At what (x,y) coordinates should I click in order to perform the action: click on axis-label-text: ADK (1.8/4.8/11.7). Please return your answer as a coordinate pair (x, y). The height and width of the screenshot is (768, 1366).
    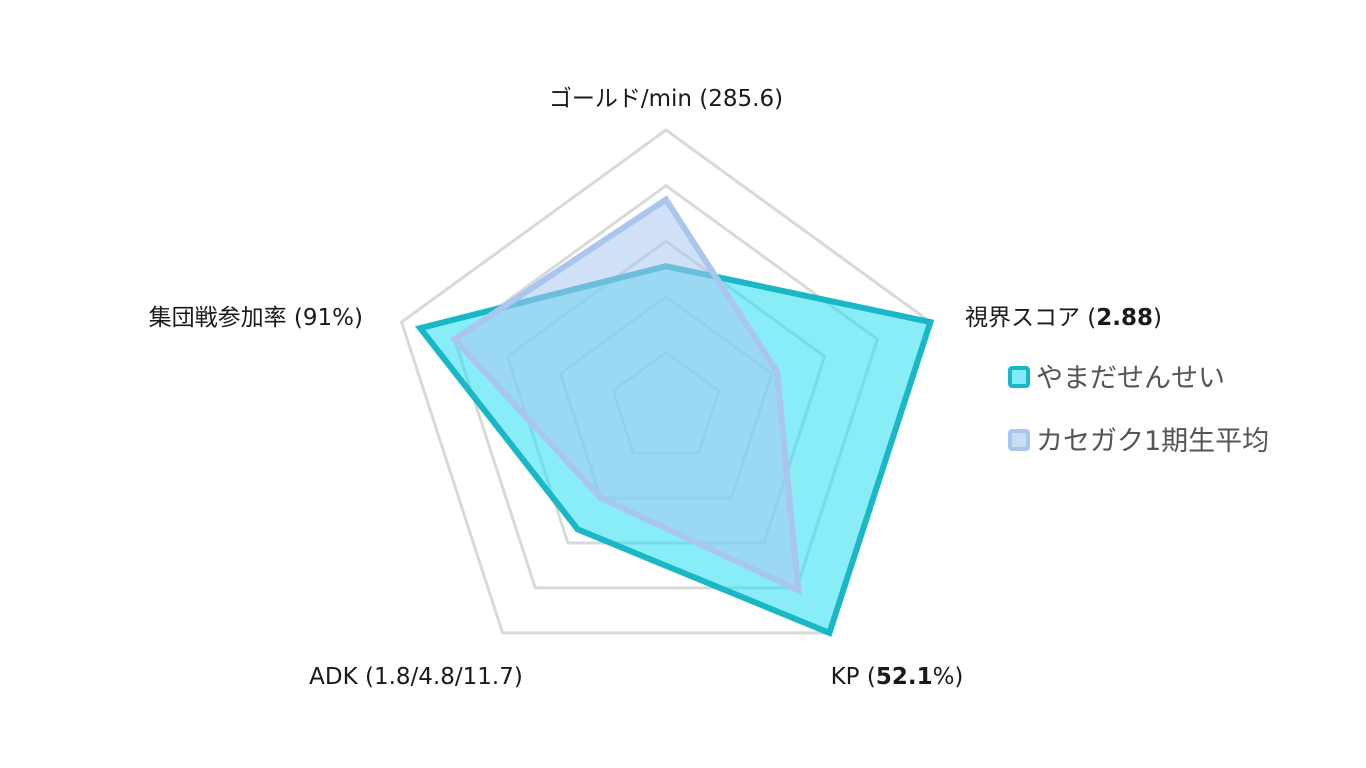
    Looking at the image, I should click on (416, 677).